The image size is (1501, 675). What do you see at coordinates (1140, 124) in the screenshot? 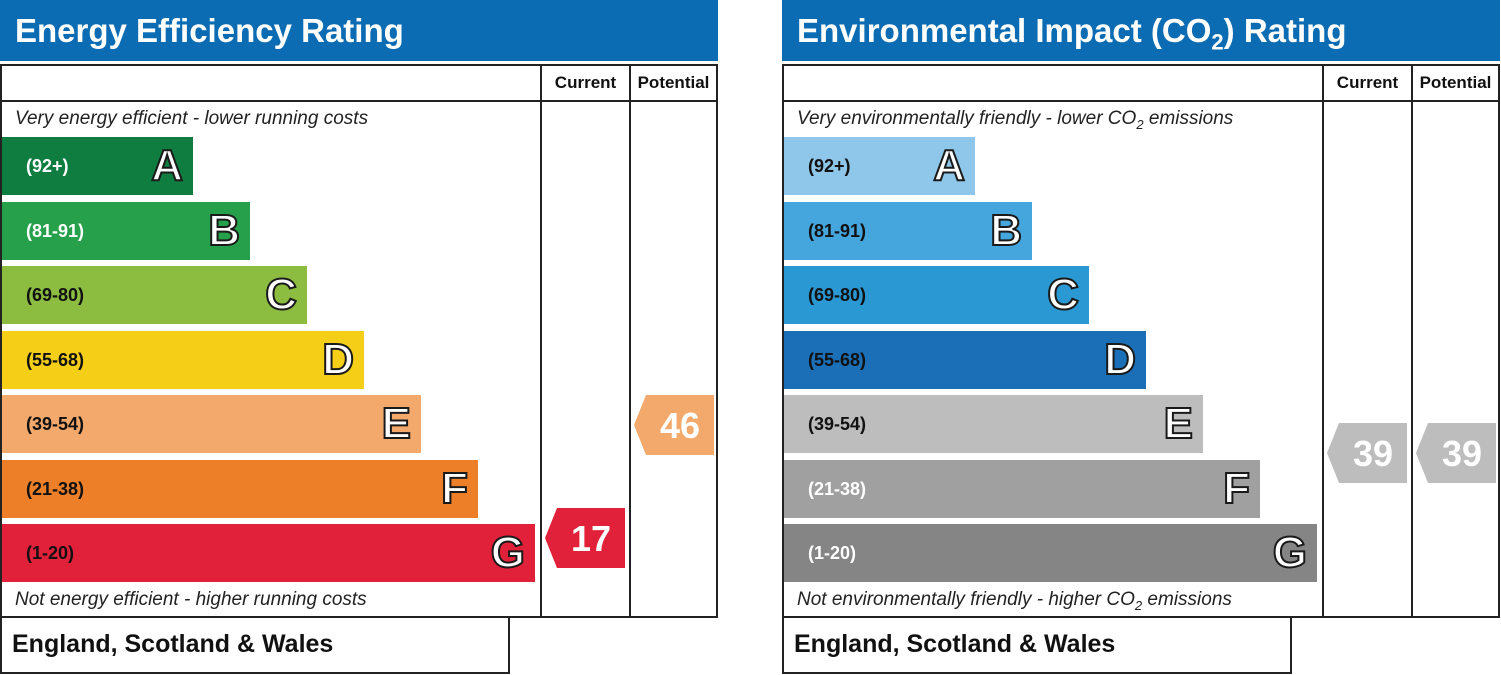
I see `top-note-subscript: 2` at bounding box center [1140, 124].